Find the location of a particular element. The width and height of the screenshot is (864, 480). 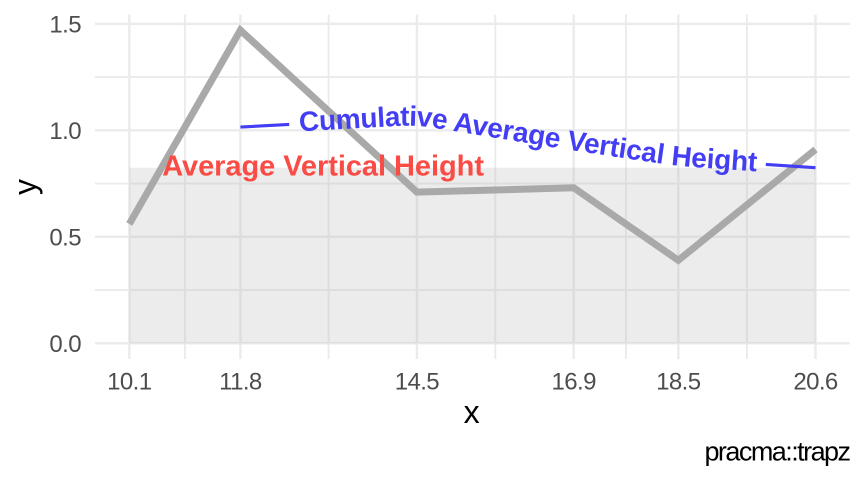

svg-text: x is located at coordinates (472, 412).